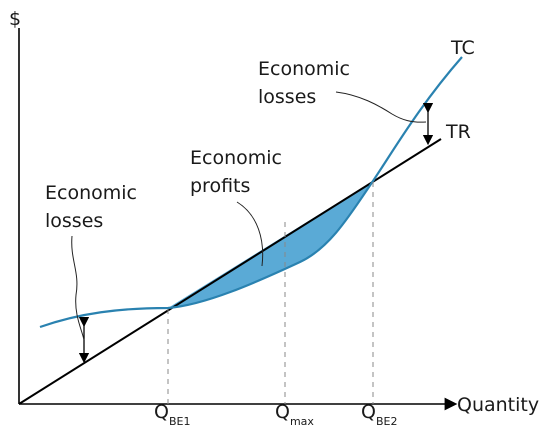 The width and height of the screenshot is (557, 440). What do you see at coordinates (379, 414) in the screenshot?
I see `q-be2-label: QBE2` at bounding box center [379, 414].